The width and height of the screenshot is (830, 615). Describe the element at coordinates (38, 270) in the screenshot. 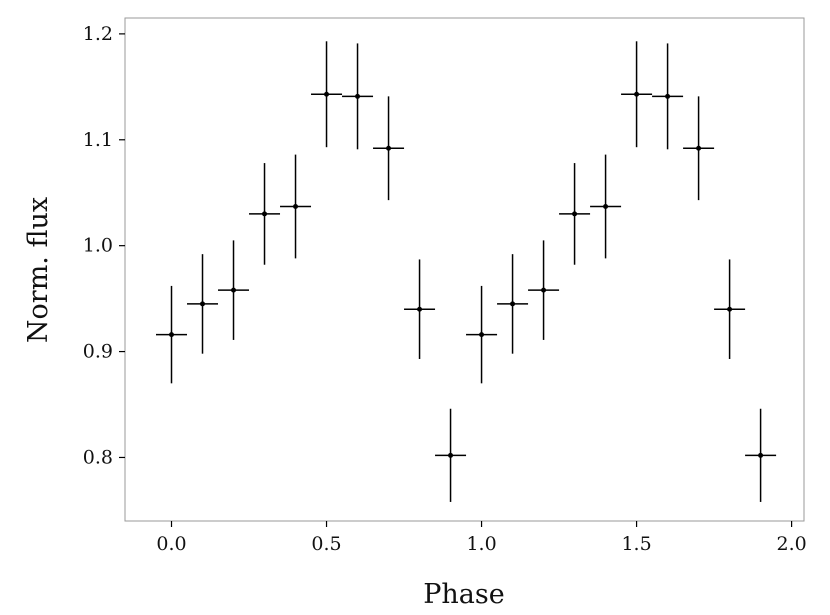

I see `y-axis-label: Norm. flux` at that location.